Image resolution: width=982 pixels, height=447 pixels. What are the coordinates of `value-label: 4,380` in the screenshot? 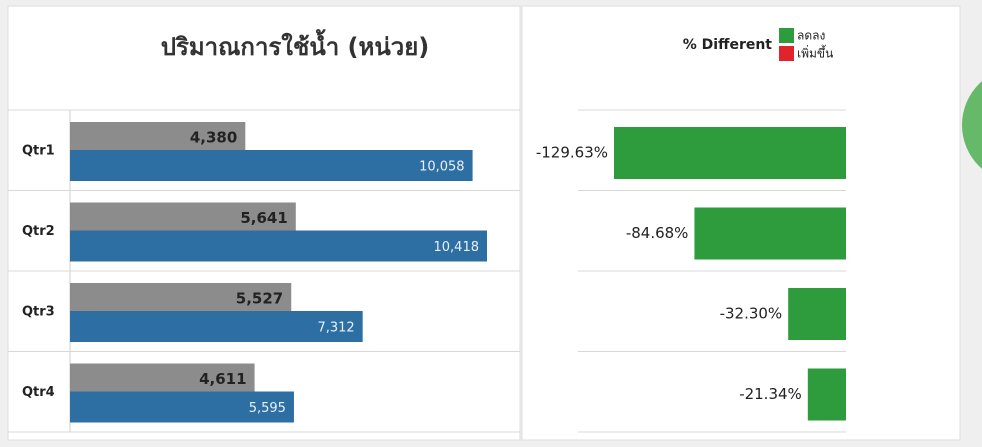 It's located at (213, 138).